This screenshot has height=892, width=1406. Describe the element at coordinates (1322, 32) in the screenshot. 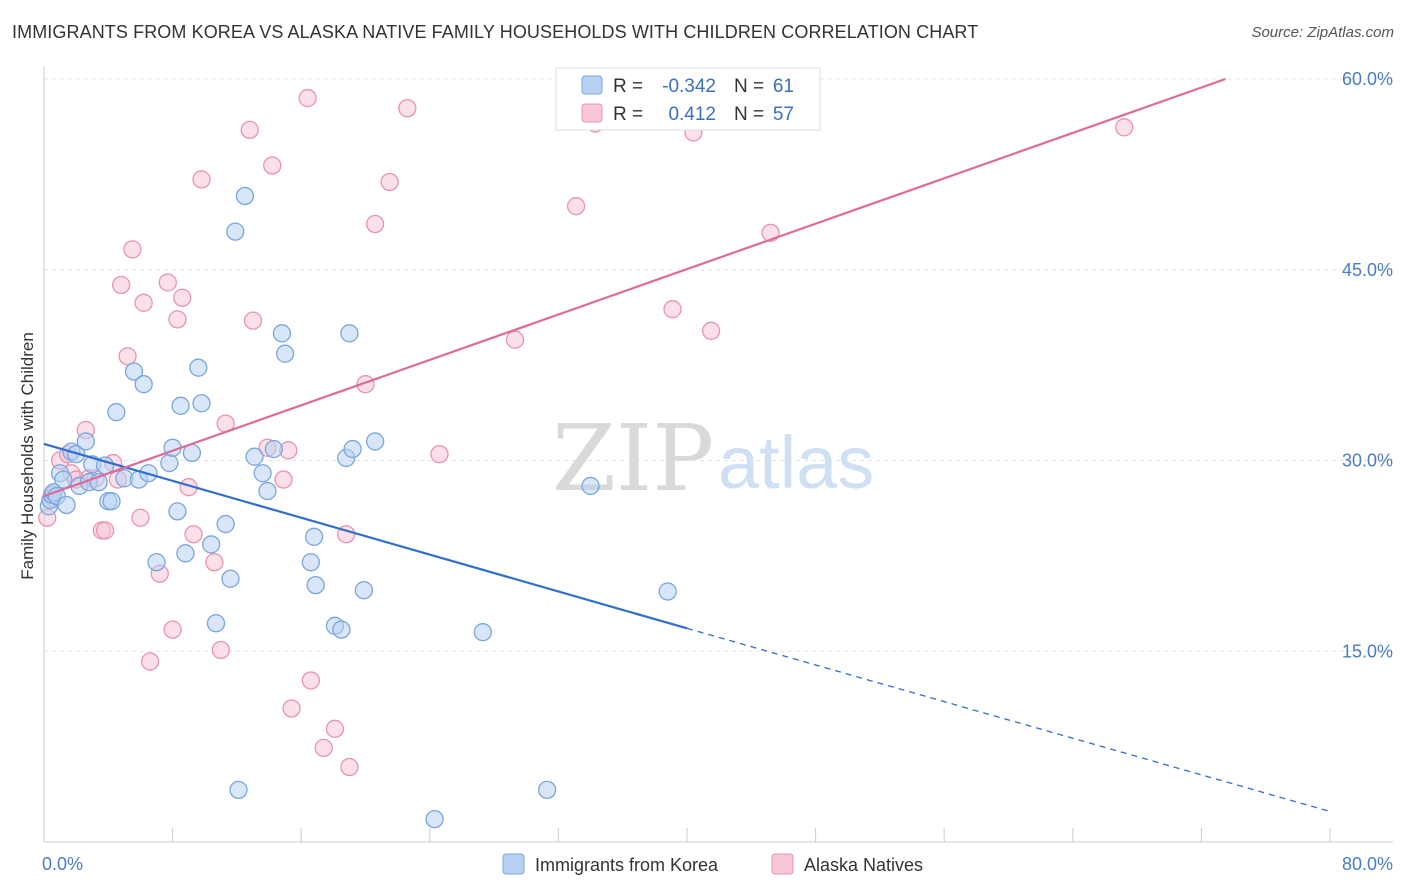

I see `chart-source: Source: ZipAtlas.com` at that location.